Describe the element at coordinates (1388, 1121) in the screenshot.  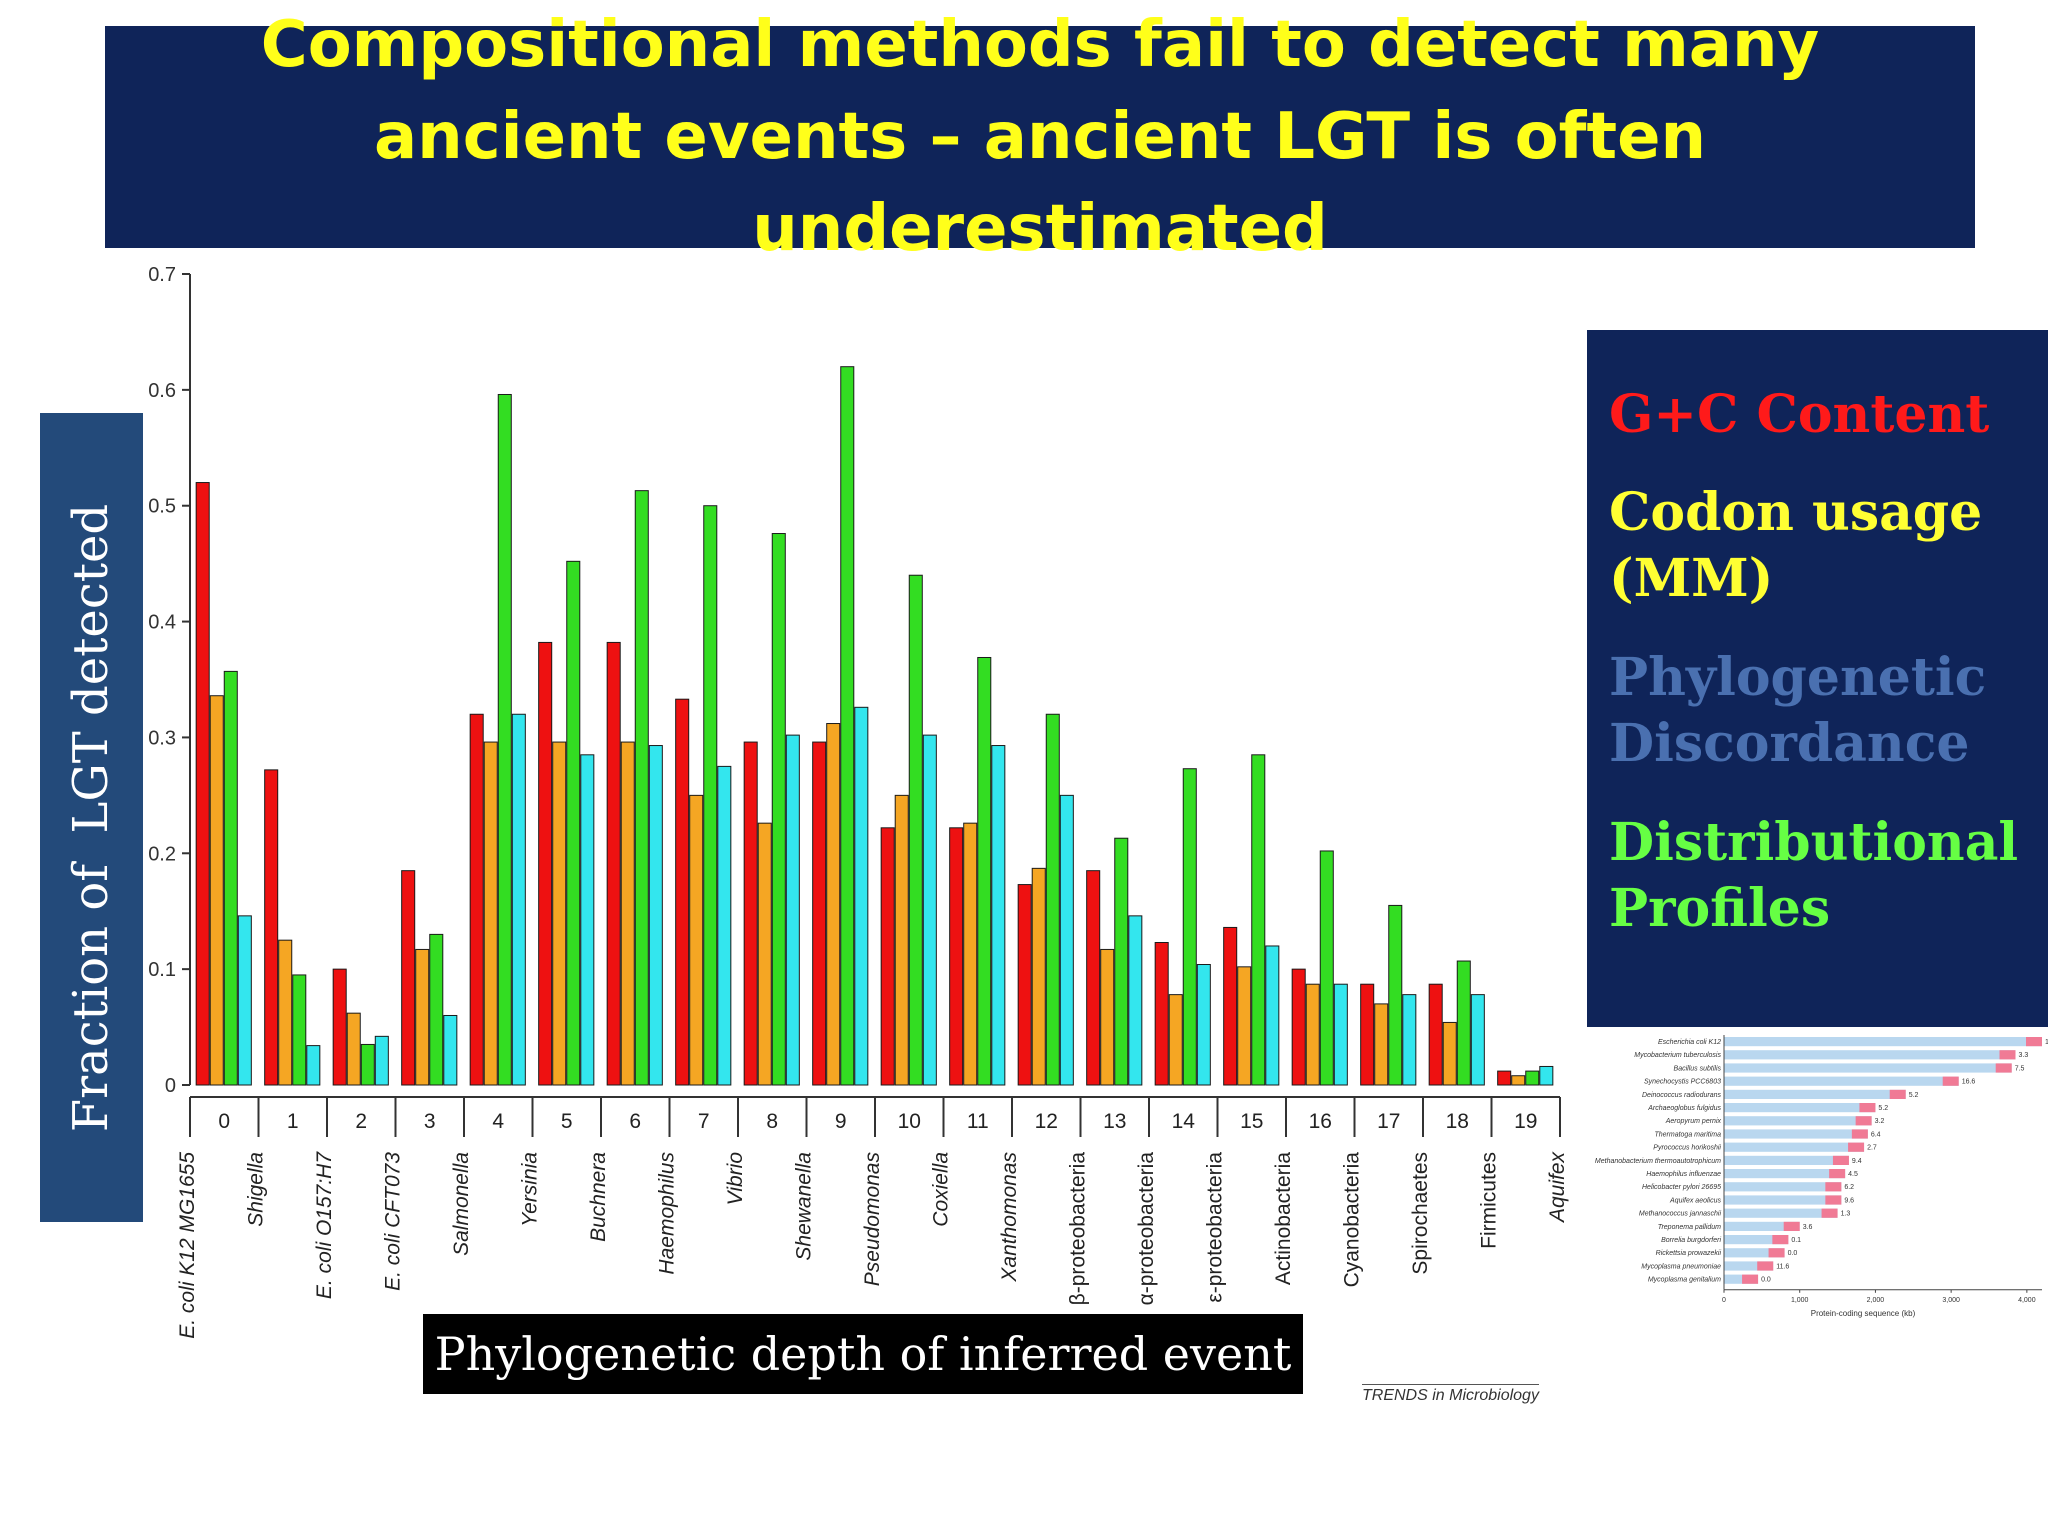
I see `x-tick-label: 17` at that location.